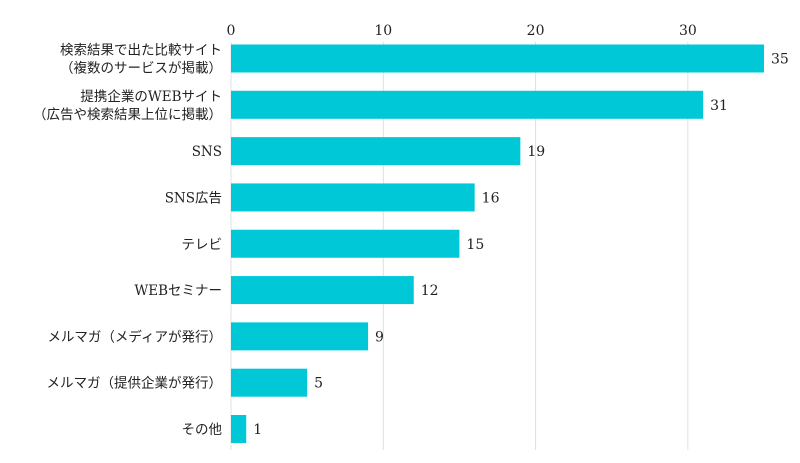 The height and width of the screenshot is (463, 800). Describe the element at coordinates (780, 60) in the screenshot. I see `value-label: 35` at that location.